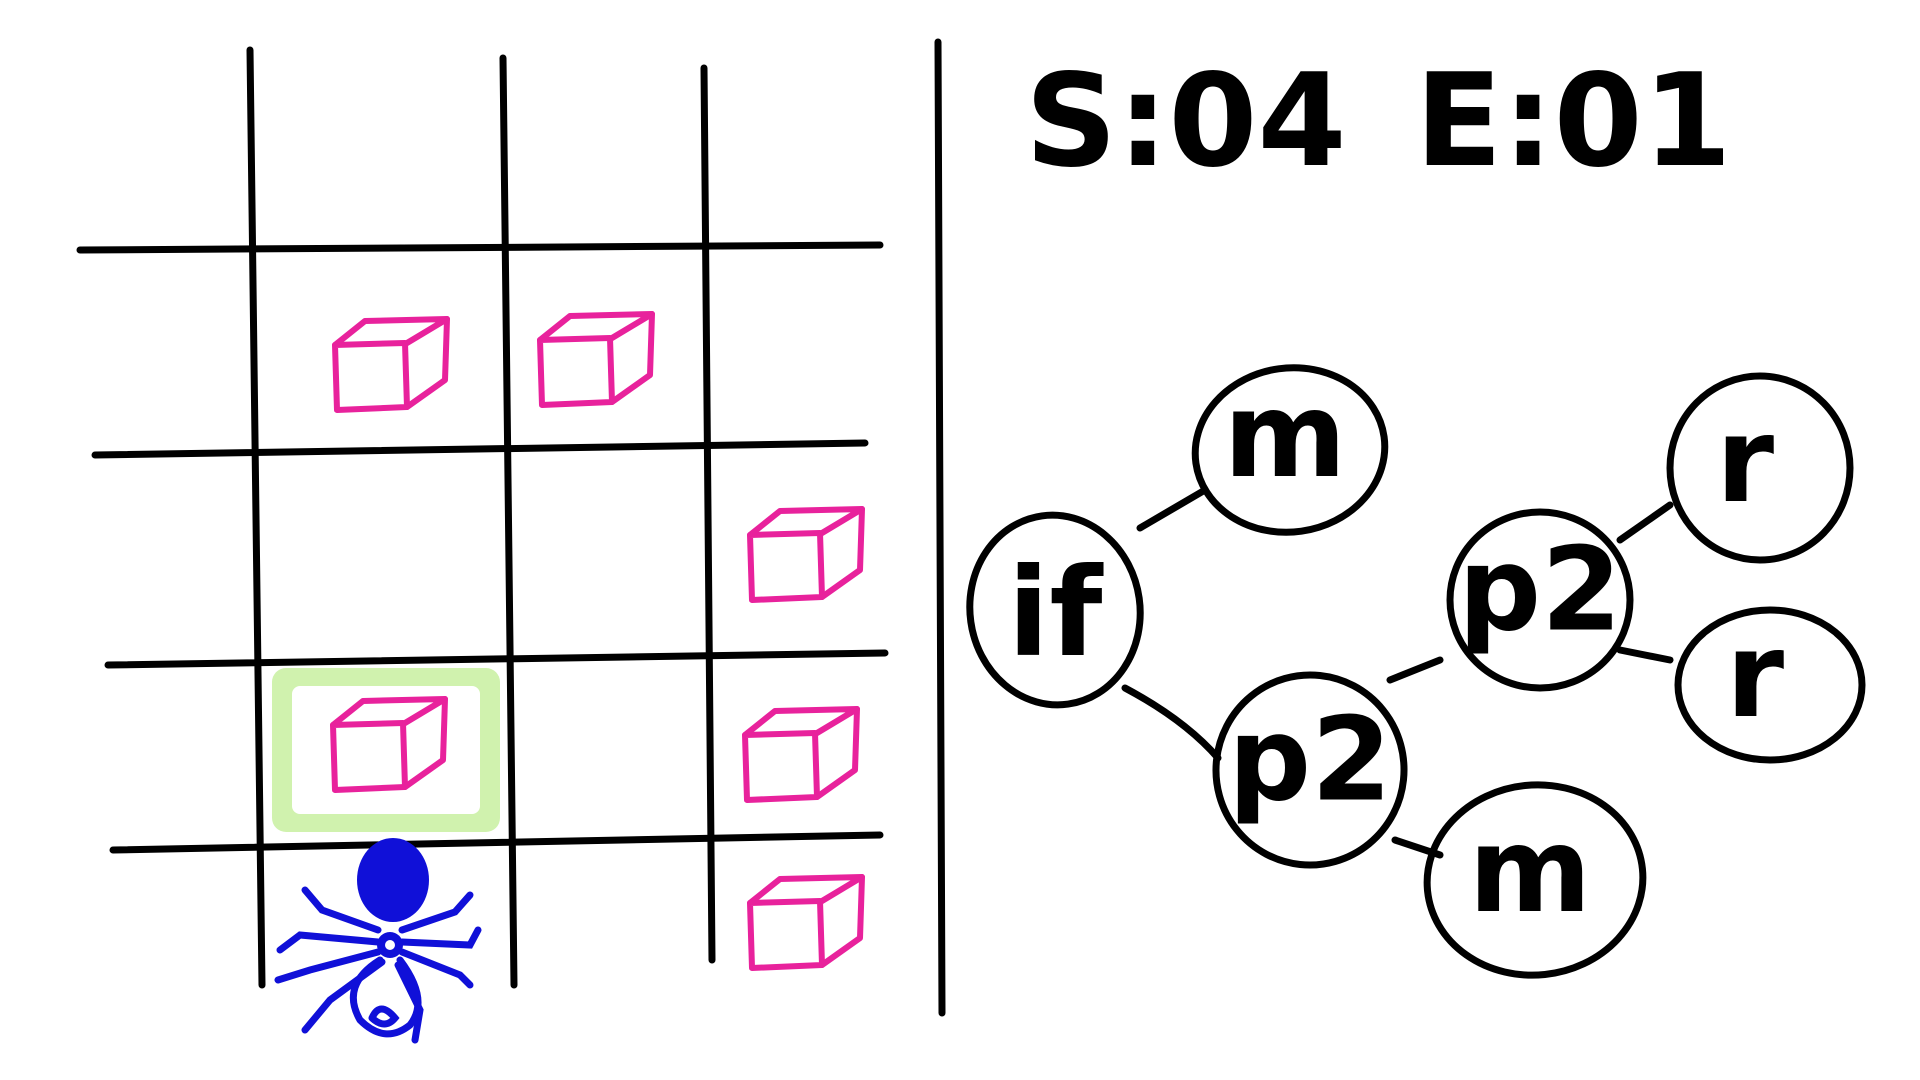  I want to click on grid-line-h2, so click(480, 449).